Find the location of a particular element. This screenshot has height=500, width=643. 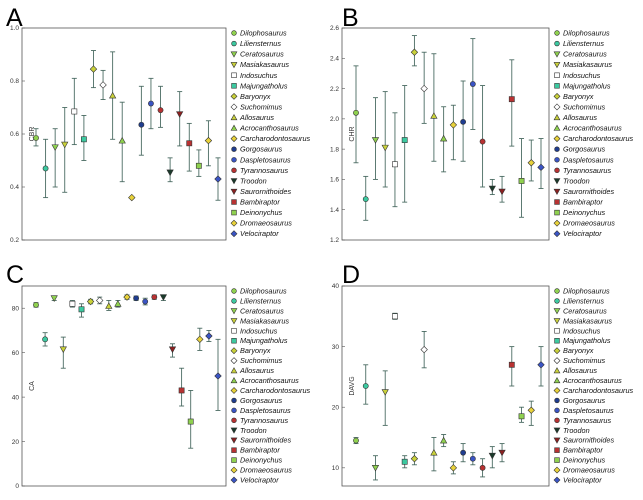

y-axis-label: DAVG is located at coordinates (352, 385).